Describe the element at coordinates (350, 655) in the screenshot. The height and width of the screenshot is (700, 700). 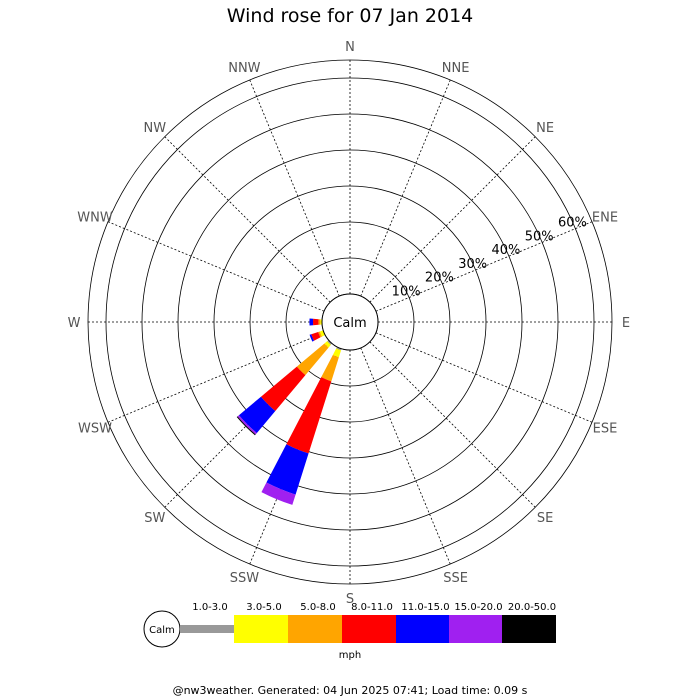
I see `legend-unit: mph` at that location.